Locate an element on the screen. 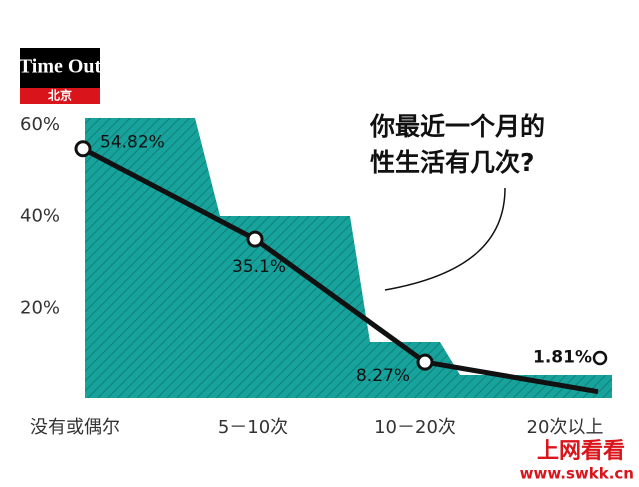 The image size is (639, 487). watermark-name: 上网看看 is located at coordinates (581, 451).